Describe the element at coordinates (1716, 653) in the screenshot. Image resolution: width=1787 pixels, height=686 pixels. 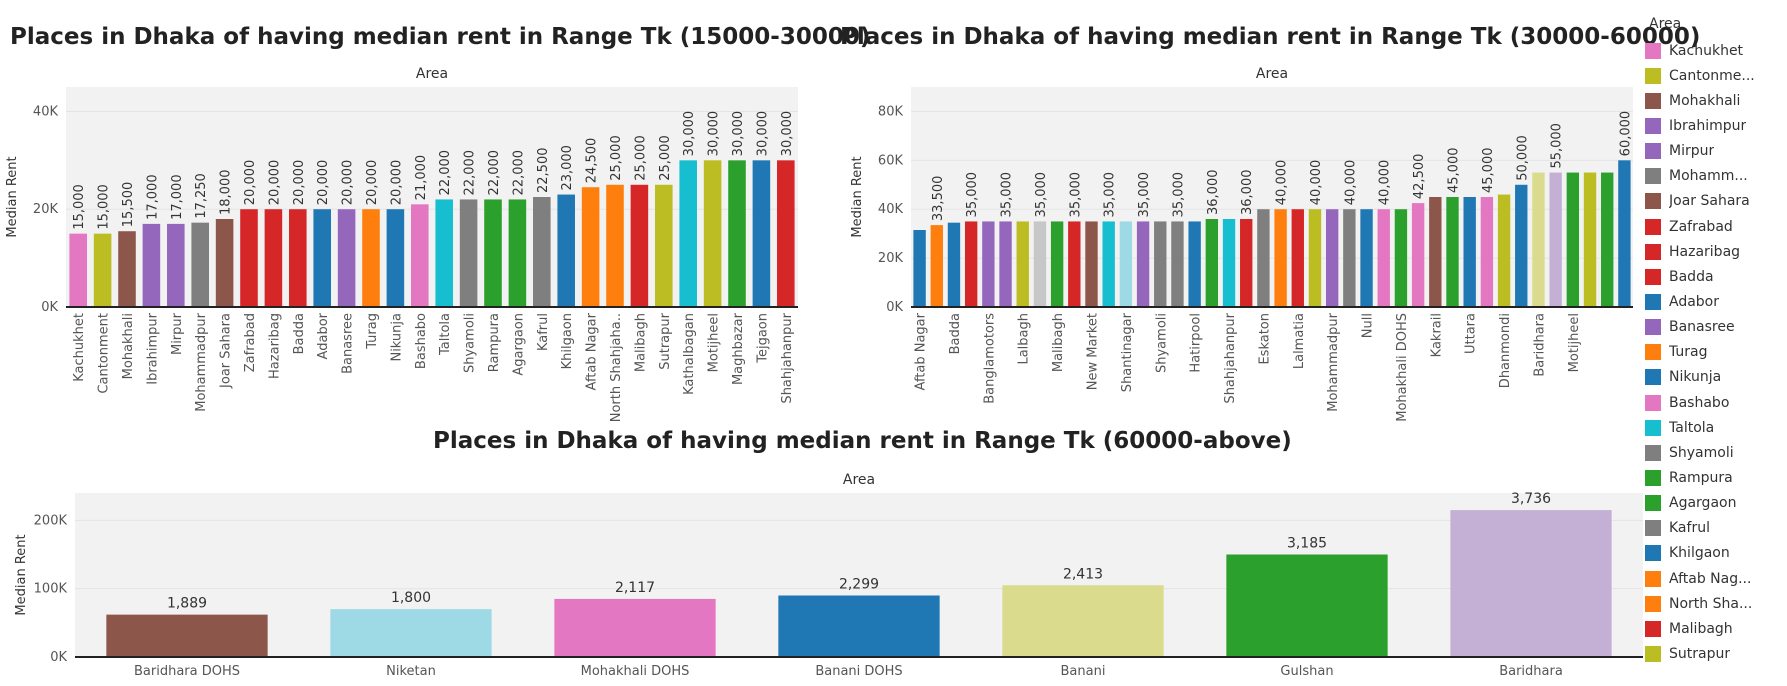
I see `legend-item: Sutrapur` at that location.